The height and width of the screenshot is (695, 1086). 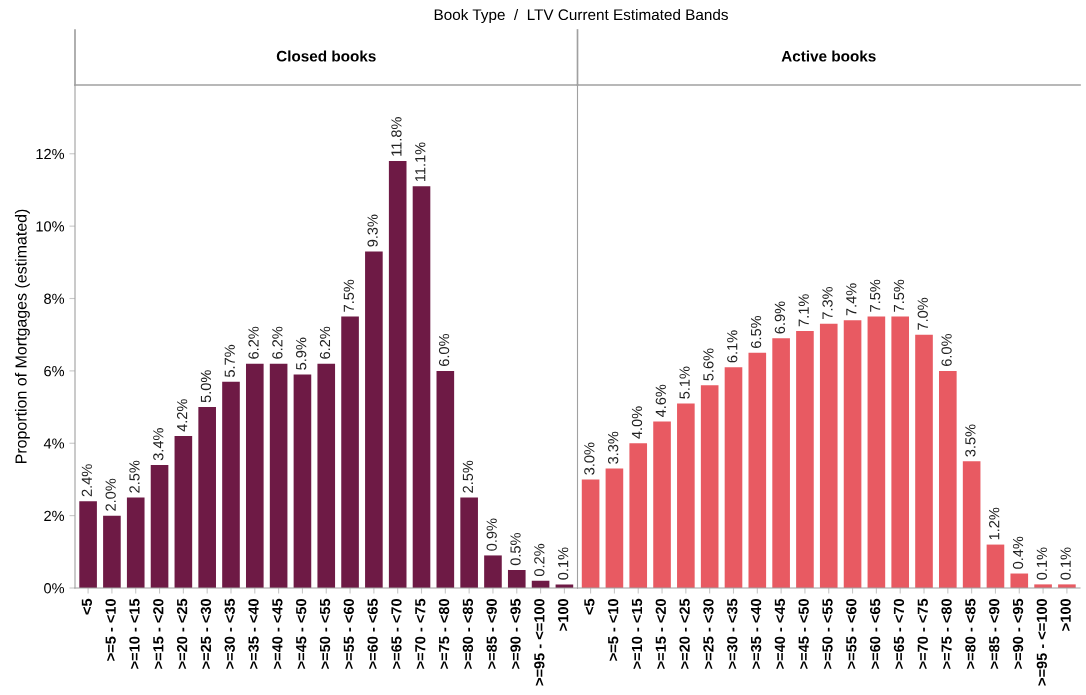 I want to click on data-label: 7.4%, so click(x=851, y=299).